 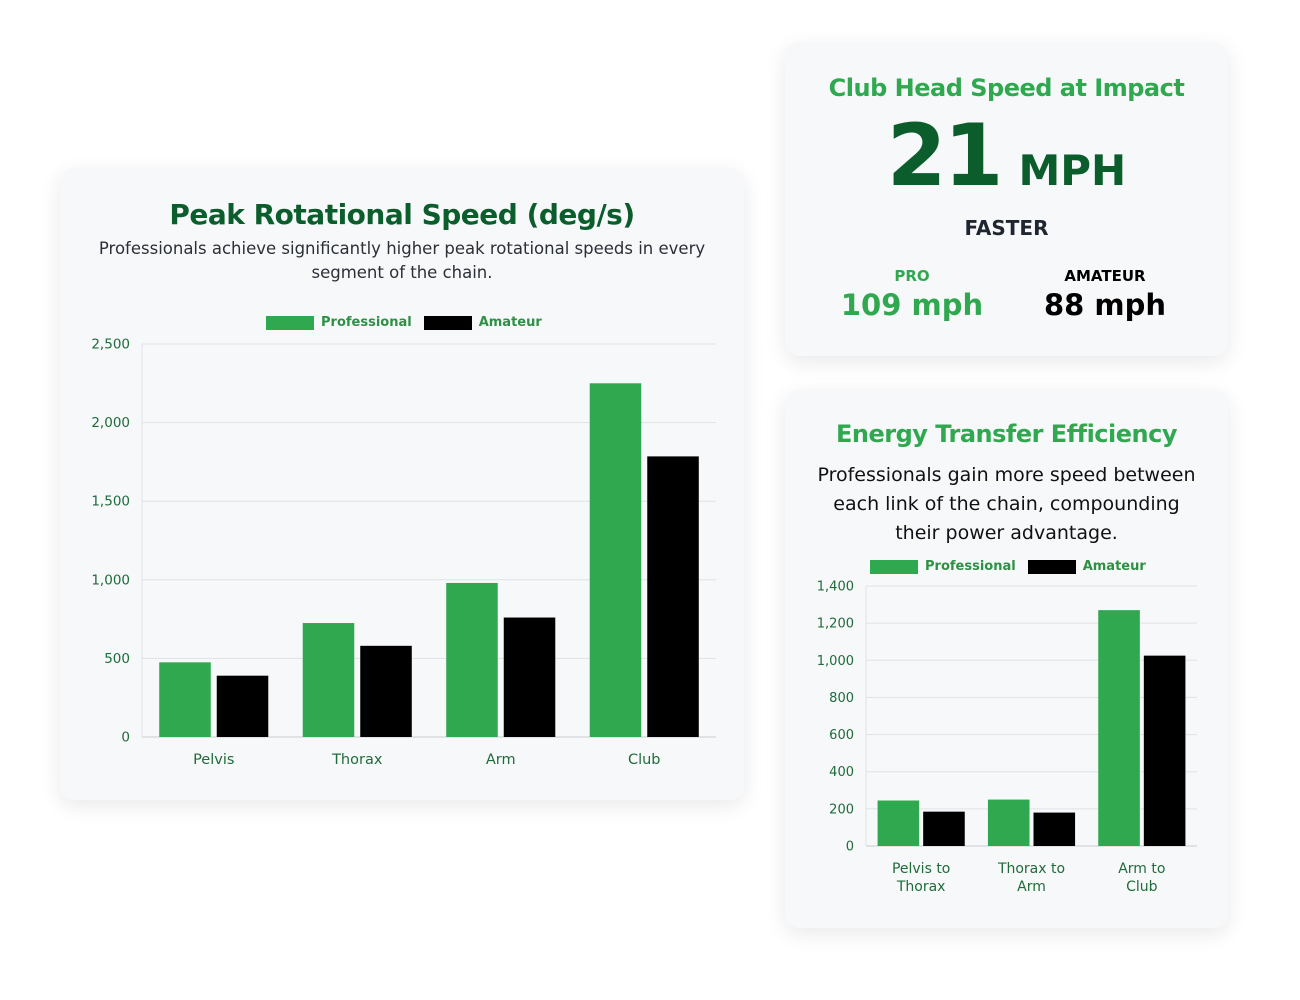 I want to click on y-tick-label: 2,500, so click(x=110, y=345).